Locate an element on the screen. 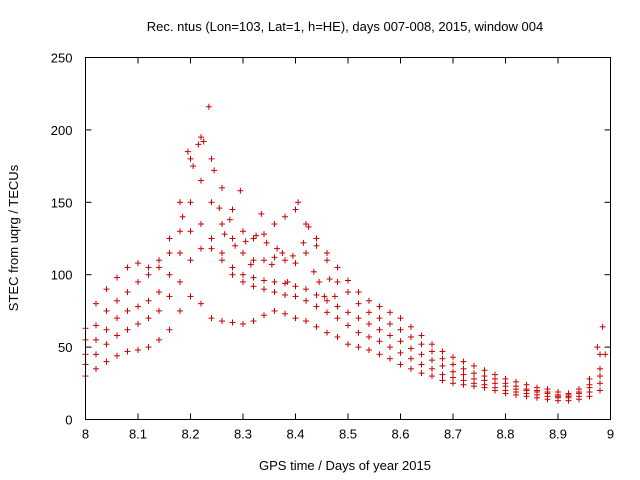  x-tick-label: 8.2 is located at coordinates (190, 434).